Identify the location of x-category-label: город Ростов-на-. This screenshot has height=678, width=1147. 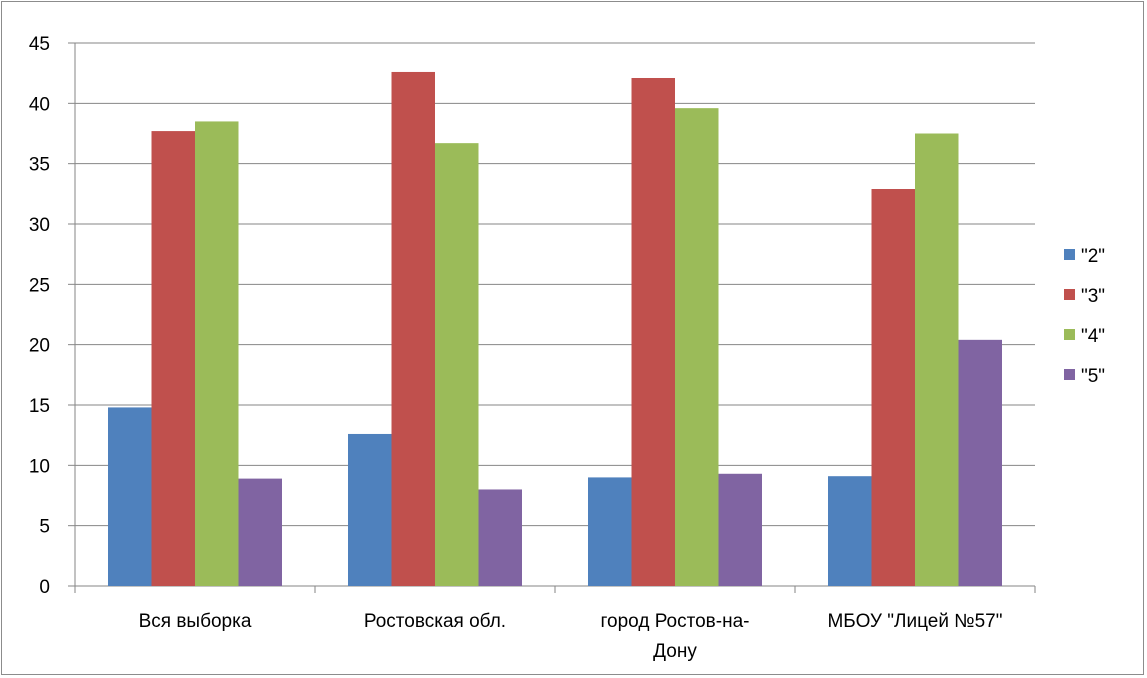
(675, 621).